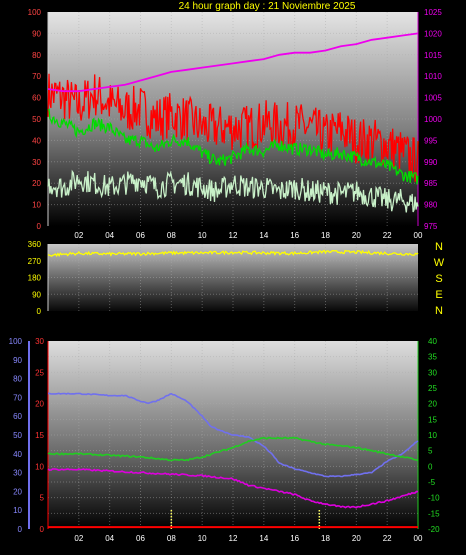 The image size is (466, 555). I want to click on right-tick-label: 1020, so click(433, 33).